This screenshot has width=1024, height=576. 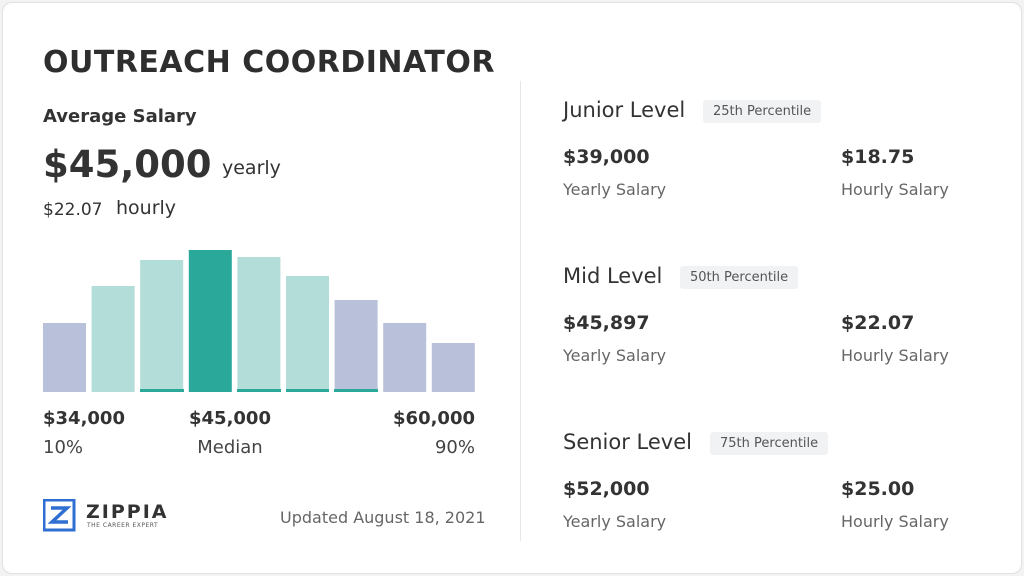 What do you see at coordinates (230, 447) in the screenshot?
I see `axis-percentile: Median` at bounding box center [230, 447].